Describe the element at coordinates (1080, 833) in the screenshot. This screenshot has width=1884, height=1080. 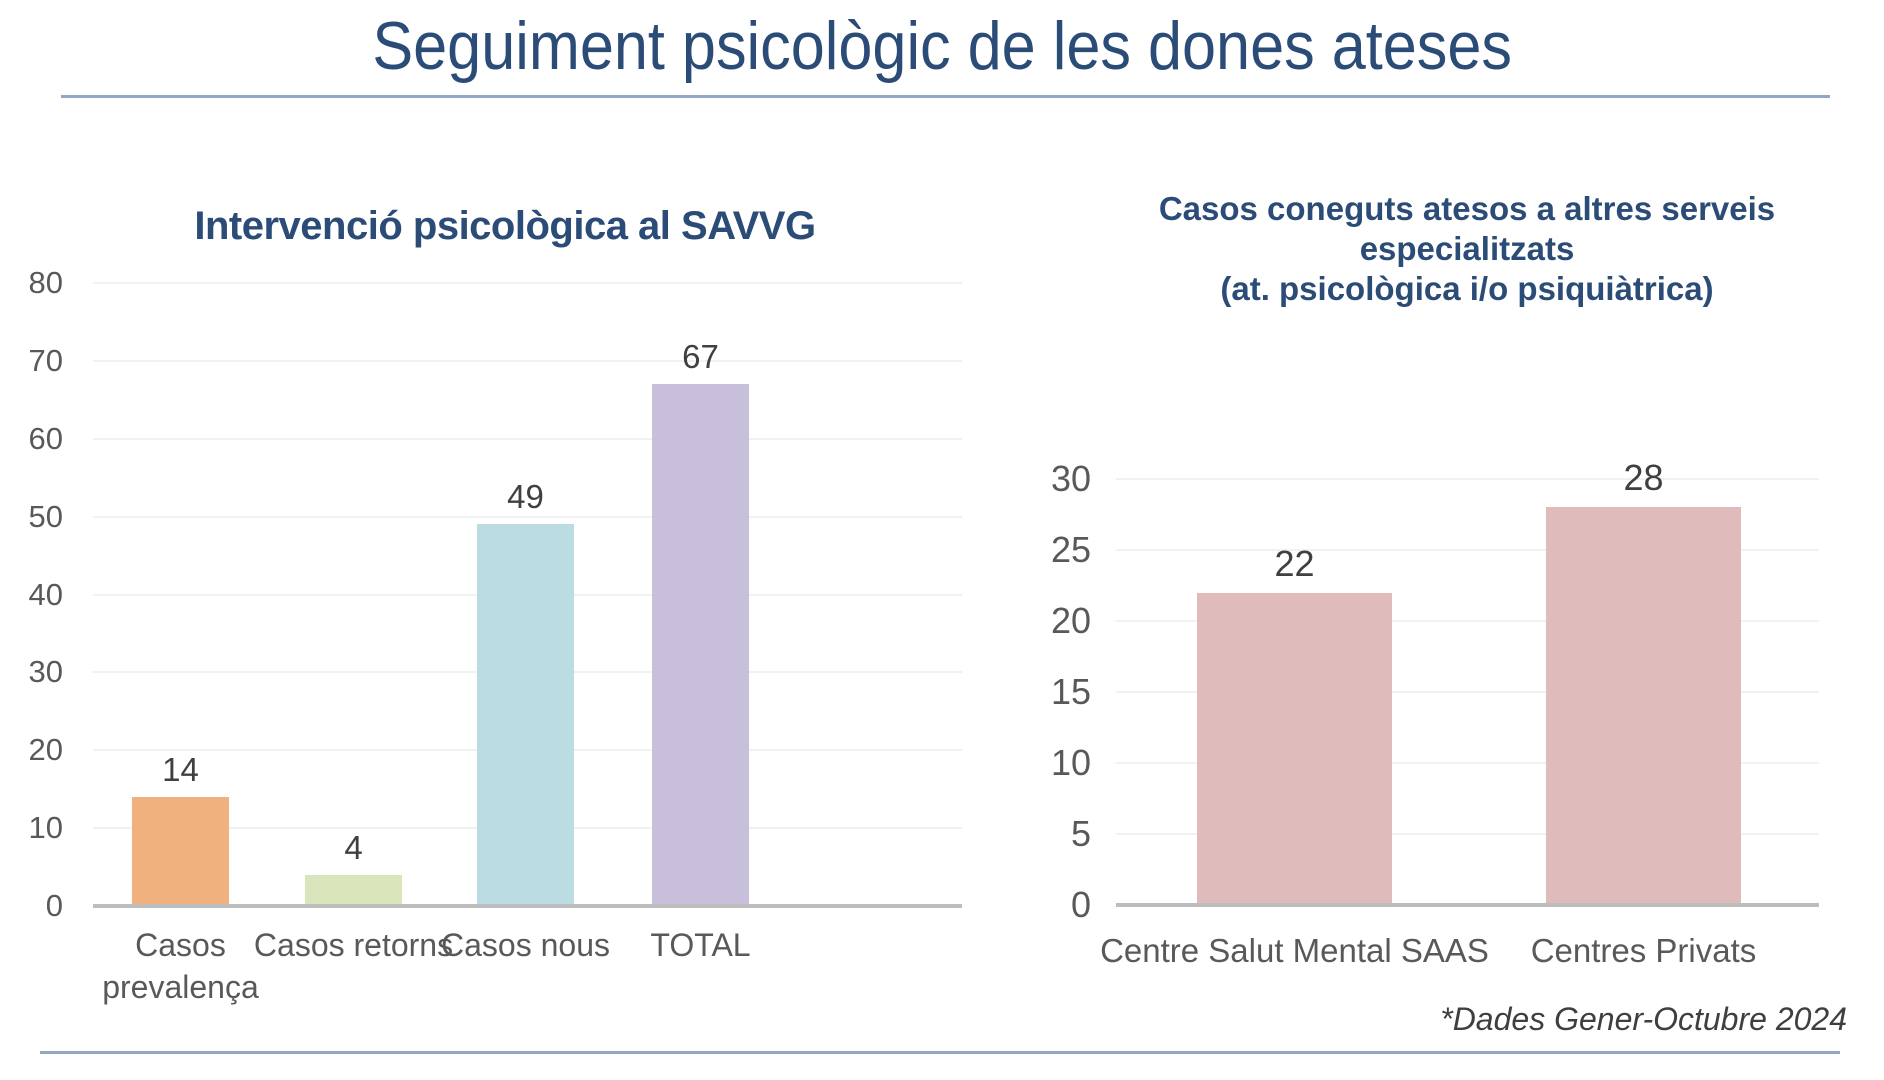
I see `y-axis-tick-label: 5` at that location.